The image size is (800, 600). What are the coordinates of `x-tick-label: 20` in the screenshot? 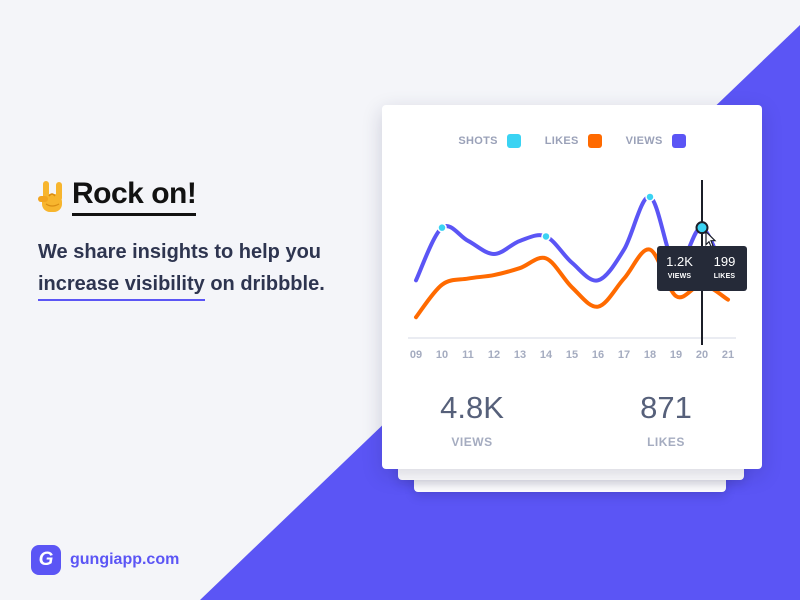 It's located at (702, 355).